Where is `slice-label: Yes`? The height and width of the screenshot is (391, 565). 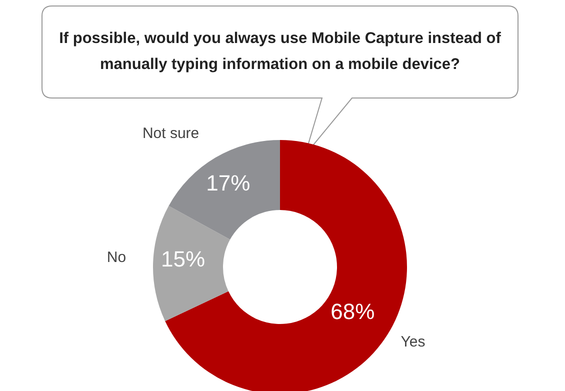 slice-label: Yes is located at coordinates (413, 341).